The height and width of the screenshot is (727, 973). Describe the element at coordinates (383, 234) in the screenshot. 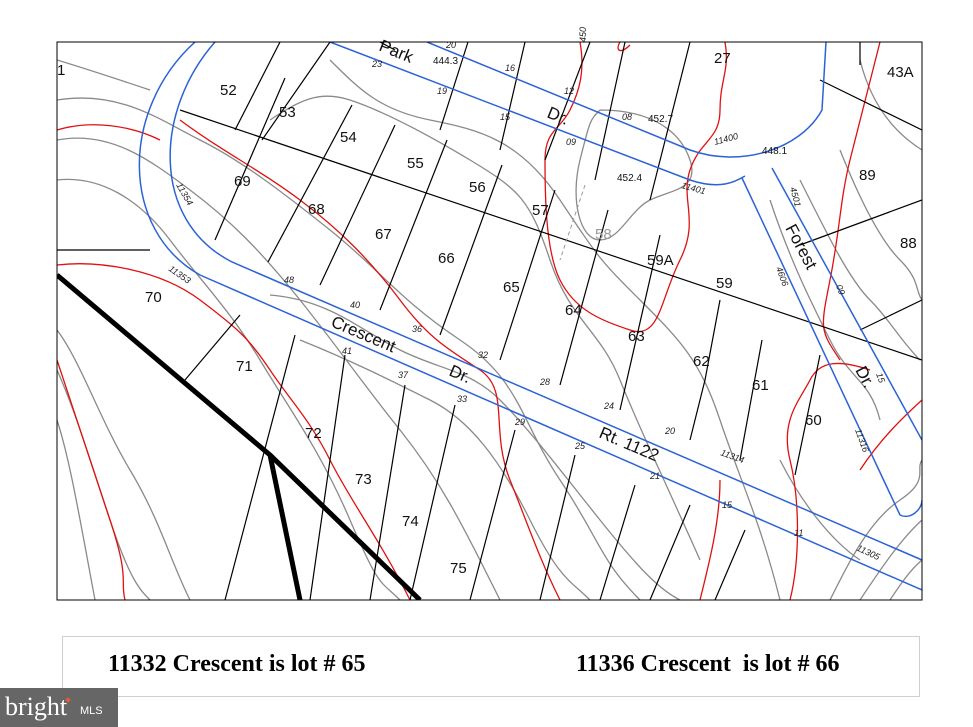

I see `lot-label: 67` at that location.